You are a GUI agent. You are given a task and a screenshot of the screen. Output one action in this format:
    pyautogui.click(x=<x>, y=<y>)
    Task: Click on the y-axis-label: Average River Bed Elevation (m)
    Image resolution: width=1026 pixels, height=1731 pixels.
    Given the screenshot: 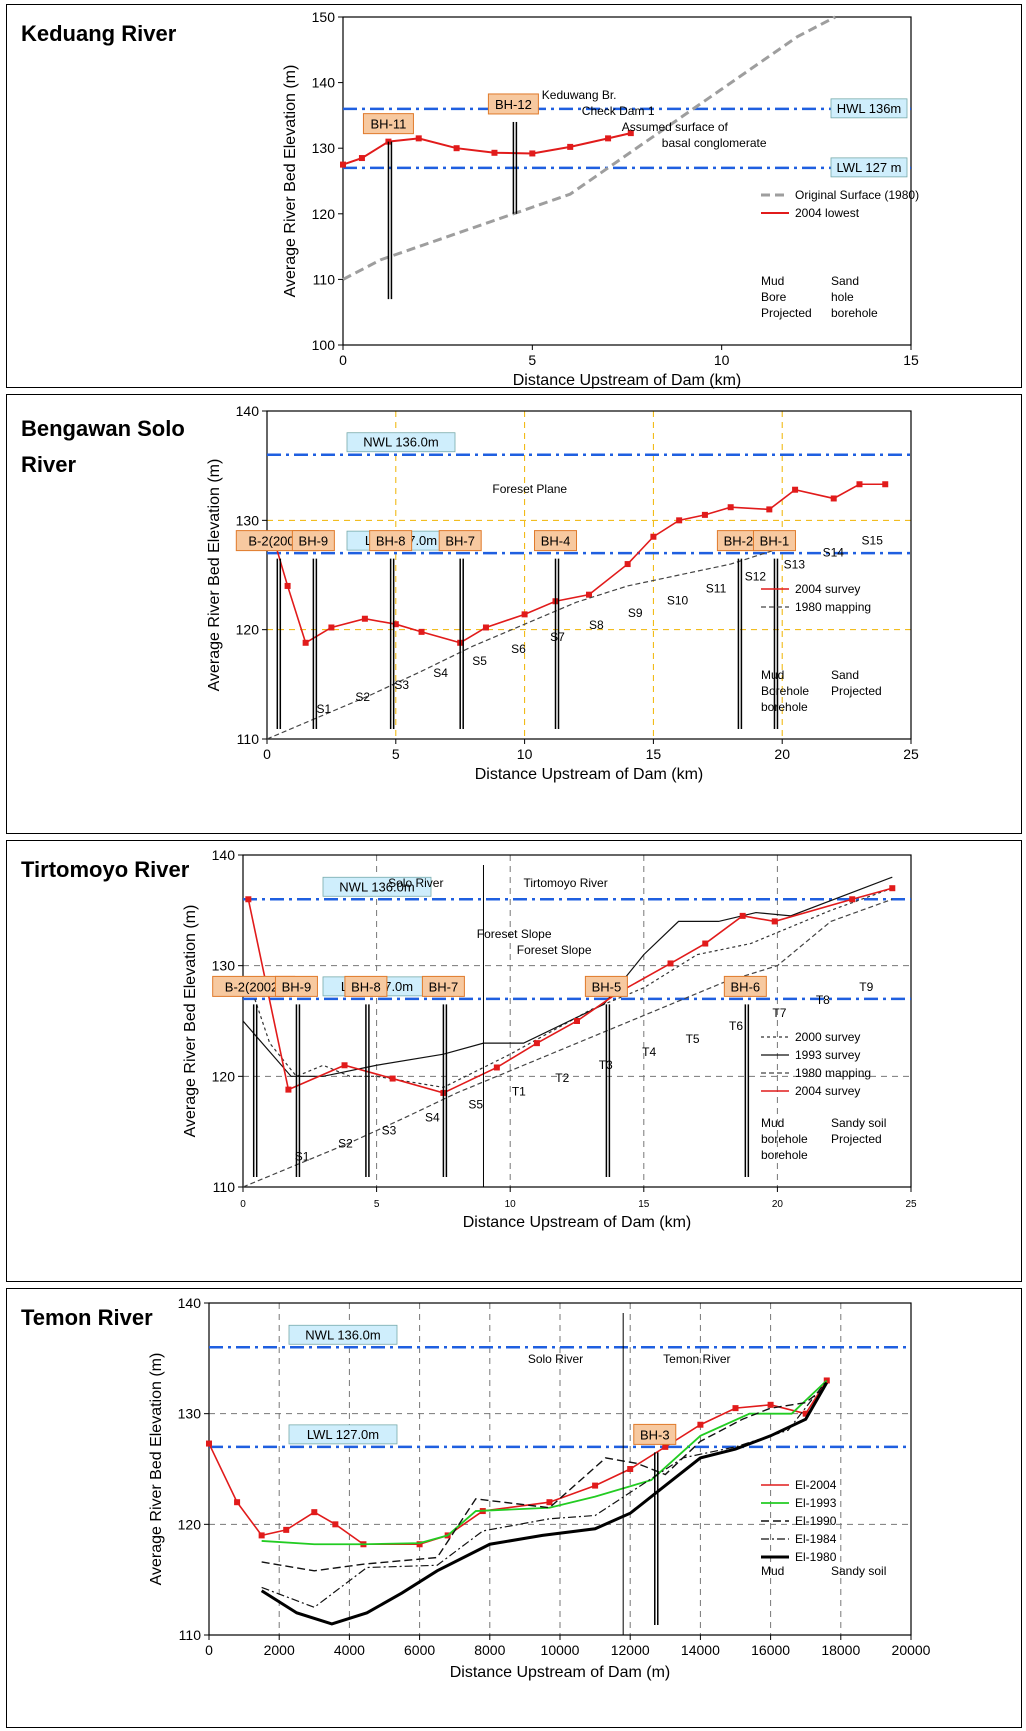 What is the action you would take?
    pyautogui.click(x=214, y=575)
    